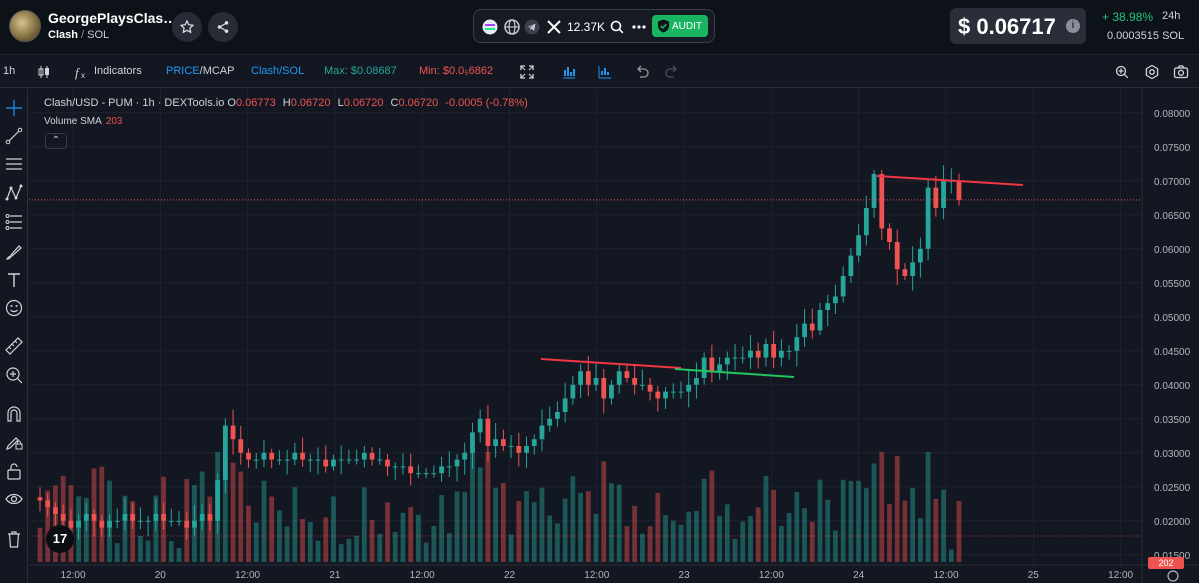  What do you see at coordinates (14, 136) in the screenshot?
I see `trendline-icon` at bounding box center [14, 136].